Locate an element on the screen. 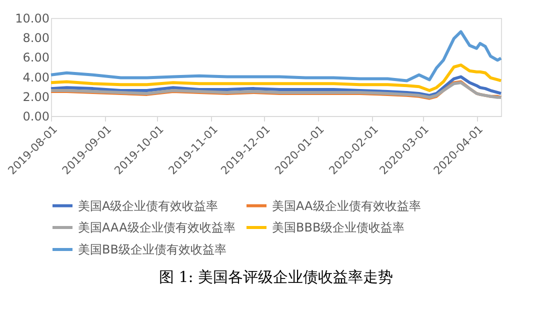  legend-label: 美国BB级企业债有效收益率 is located at coordinates (152, 249).